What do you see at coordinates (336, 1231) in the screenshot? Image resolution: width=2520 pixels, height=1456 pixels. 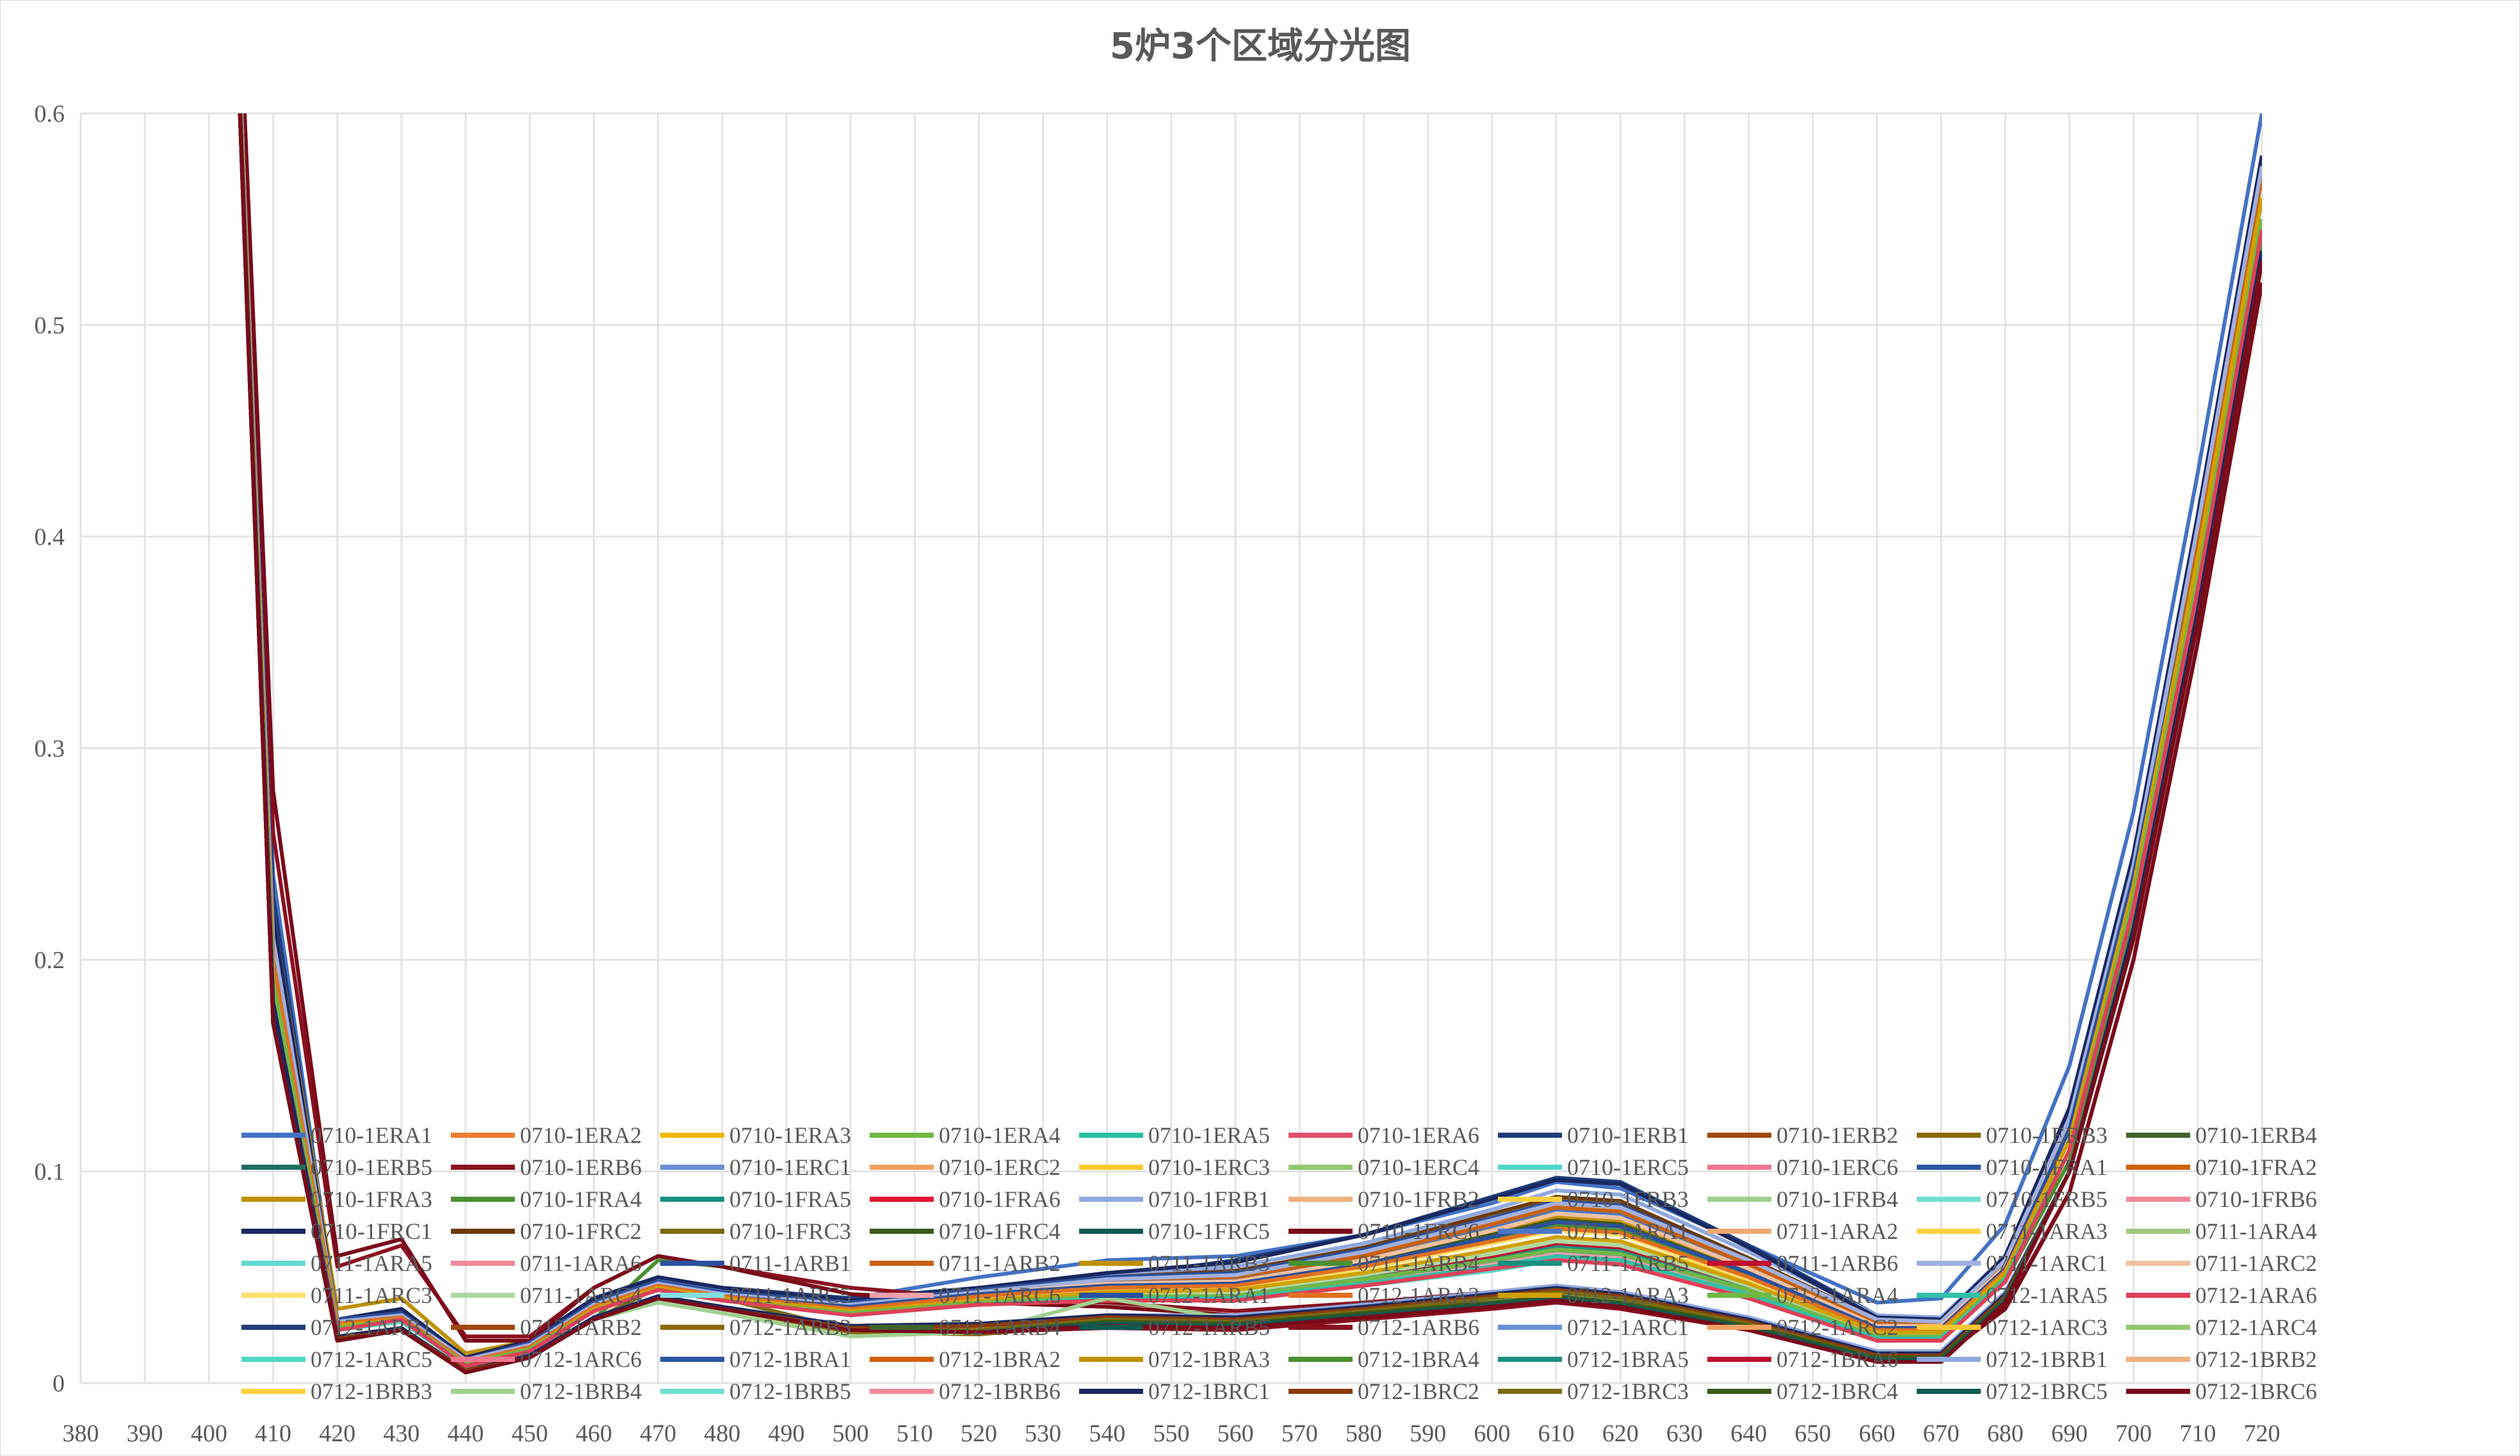 I see `legend-item: 0710-1FRC1` at bounding box center [336, 1231].